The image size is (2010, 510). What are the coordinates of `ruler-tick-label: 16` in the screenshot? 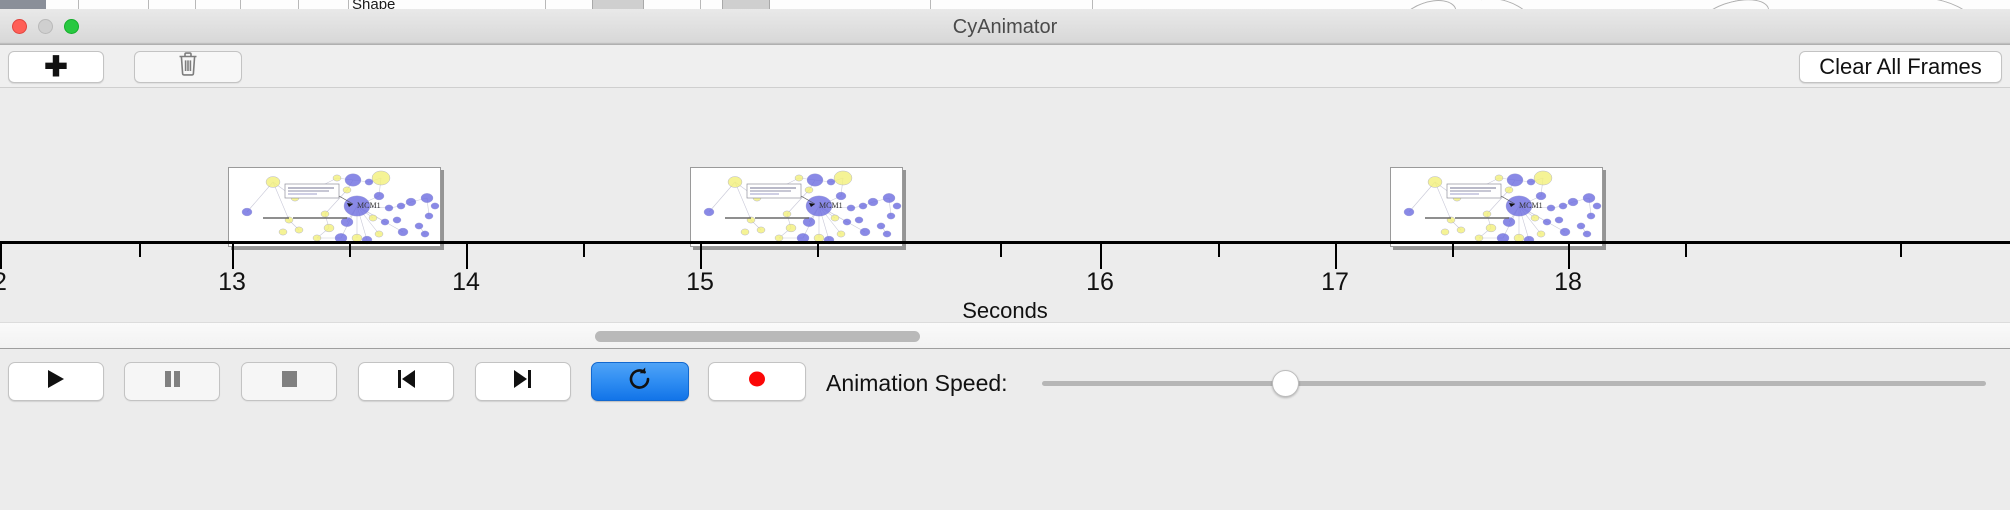 It's located at (1100, 282).